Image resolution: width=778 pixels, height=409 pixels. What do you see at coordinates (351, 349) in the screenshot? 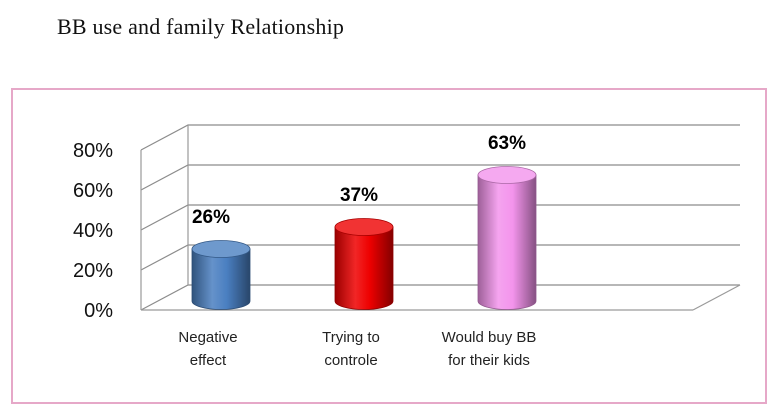
I see `x-category-label: Trying to controle` at bounding box center [351, 349].